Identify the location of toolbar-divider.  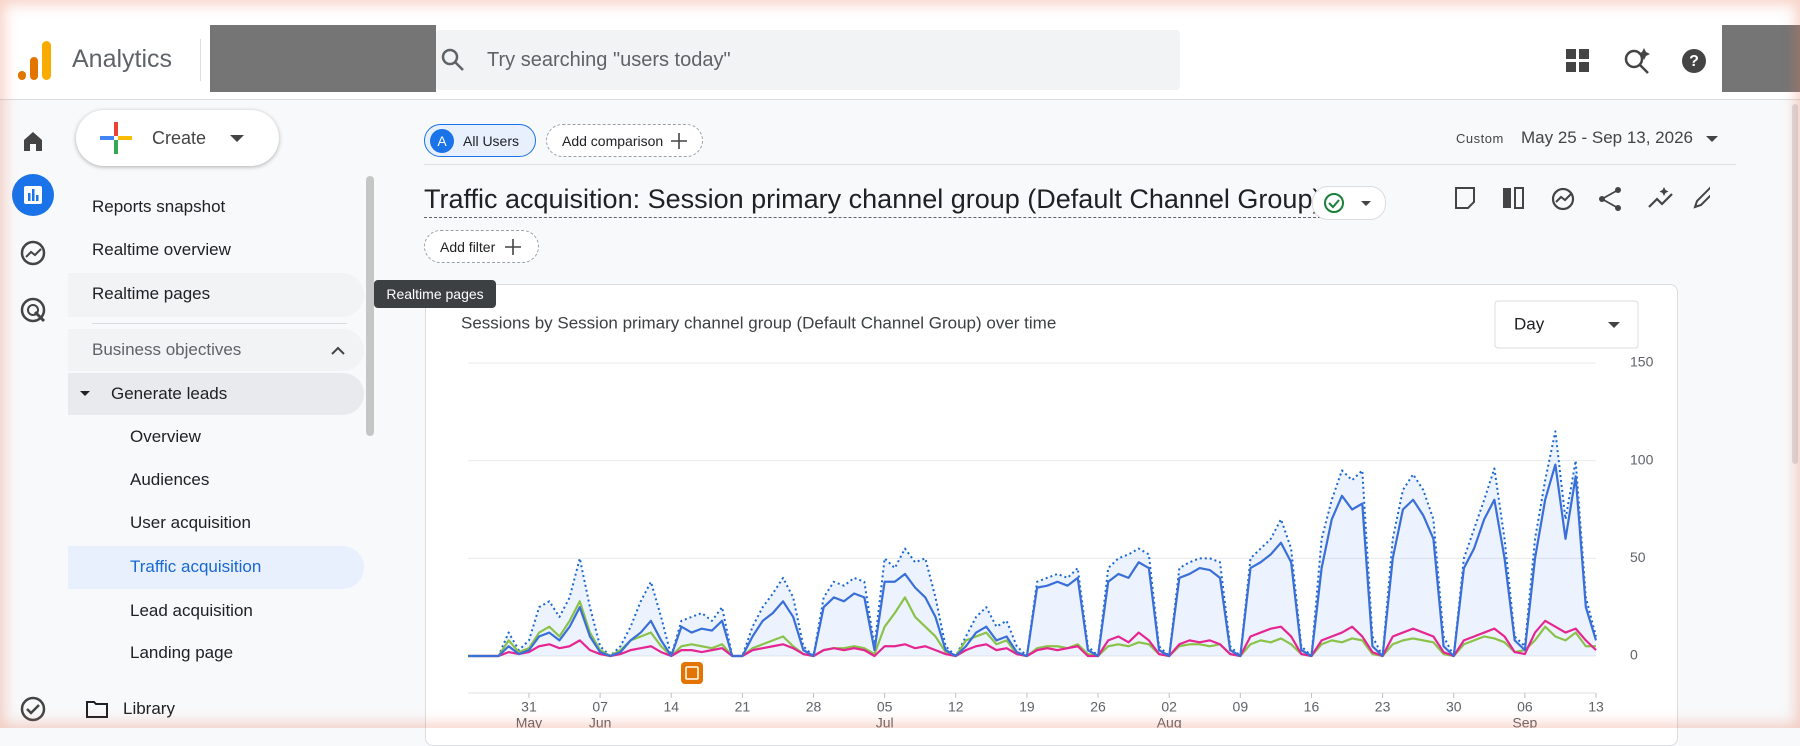
(1080, 164).